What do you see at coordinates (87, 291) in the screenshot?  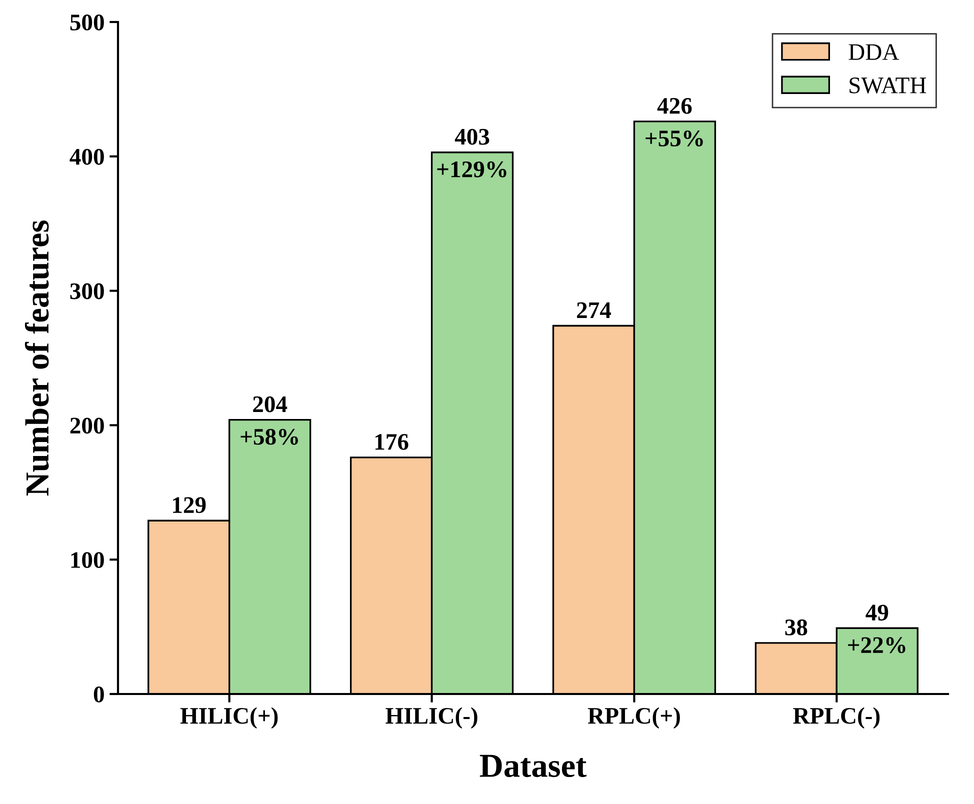 I see `y-tick-label: 300` at bounding box center [87, 291].